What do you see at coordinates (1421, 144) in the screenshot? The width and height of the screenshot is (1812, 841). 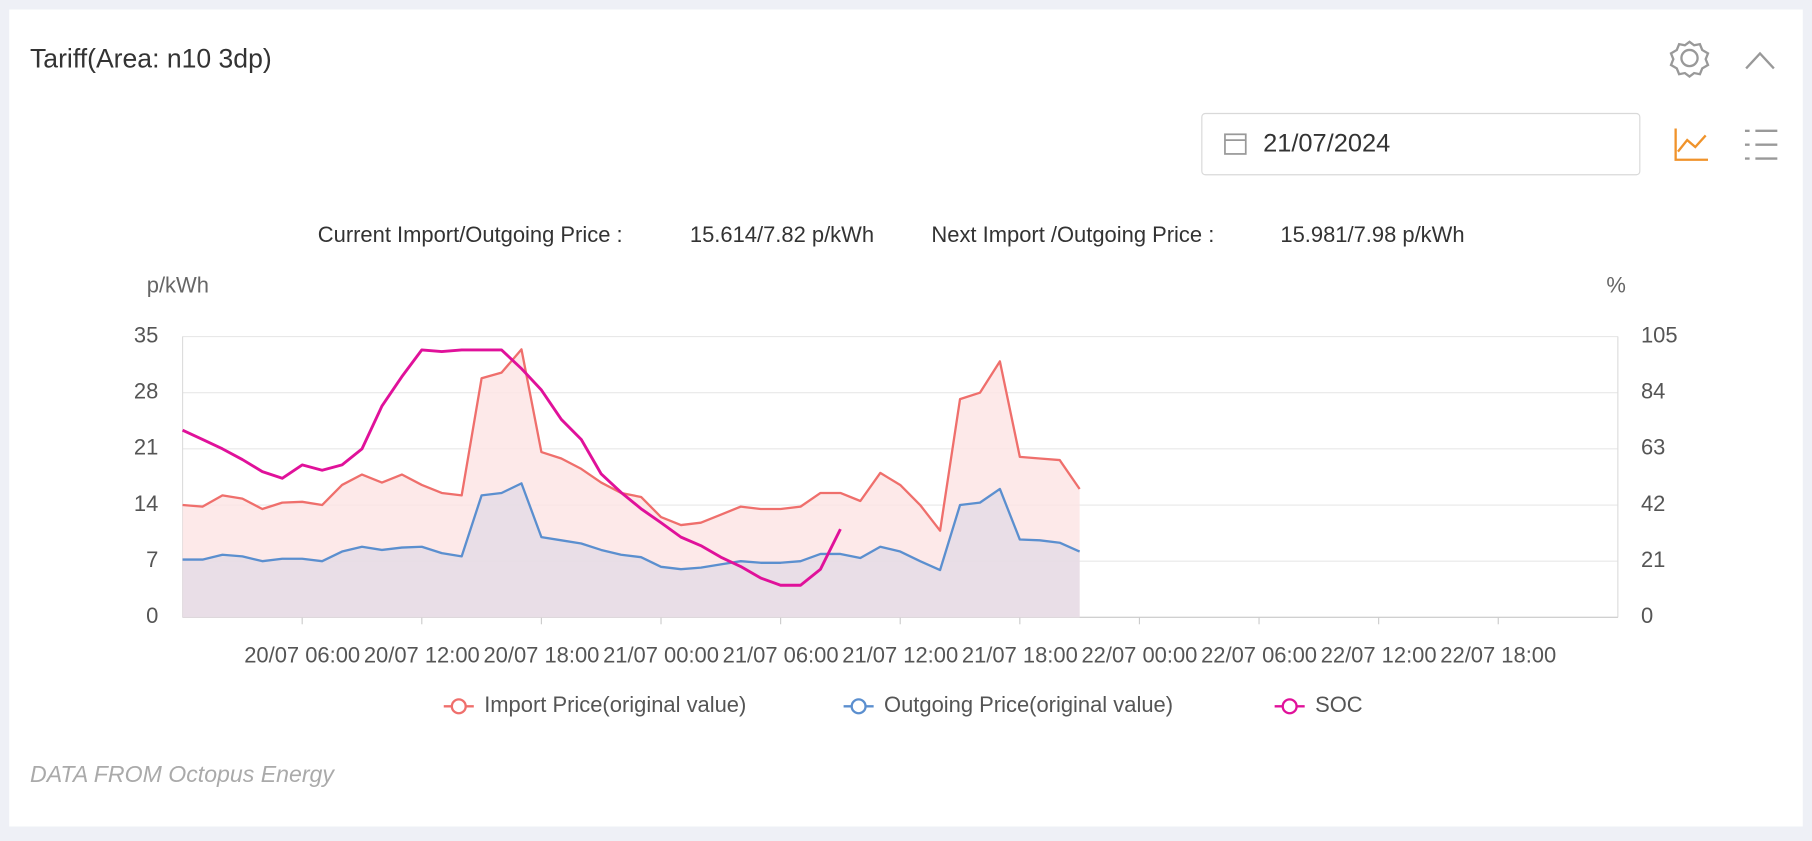 I see `date-picker: 21/07/2024` at bounding box center [1421, 144].